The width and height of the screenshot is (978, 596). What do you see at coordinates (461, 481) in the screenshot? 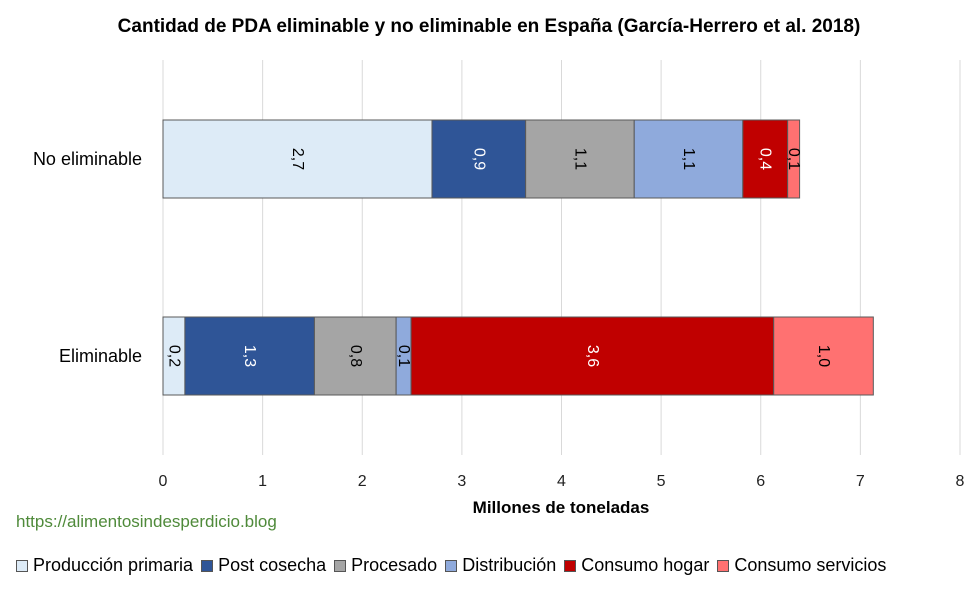
I see `x-tick-label: 3` at bounding box center [461, 481].